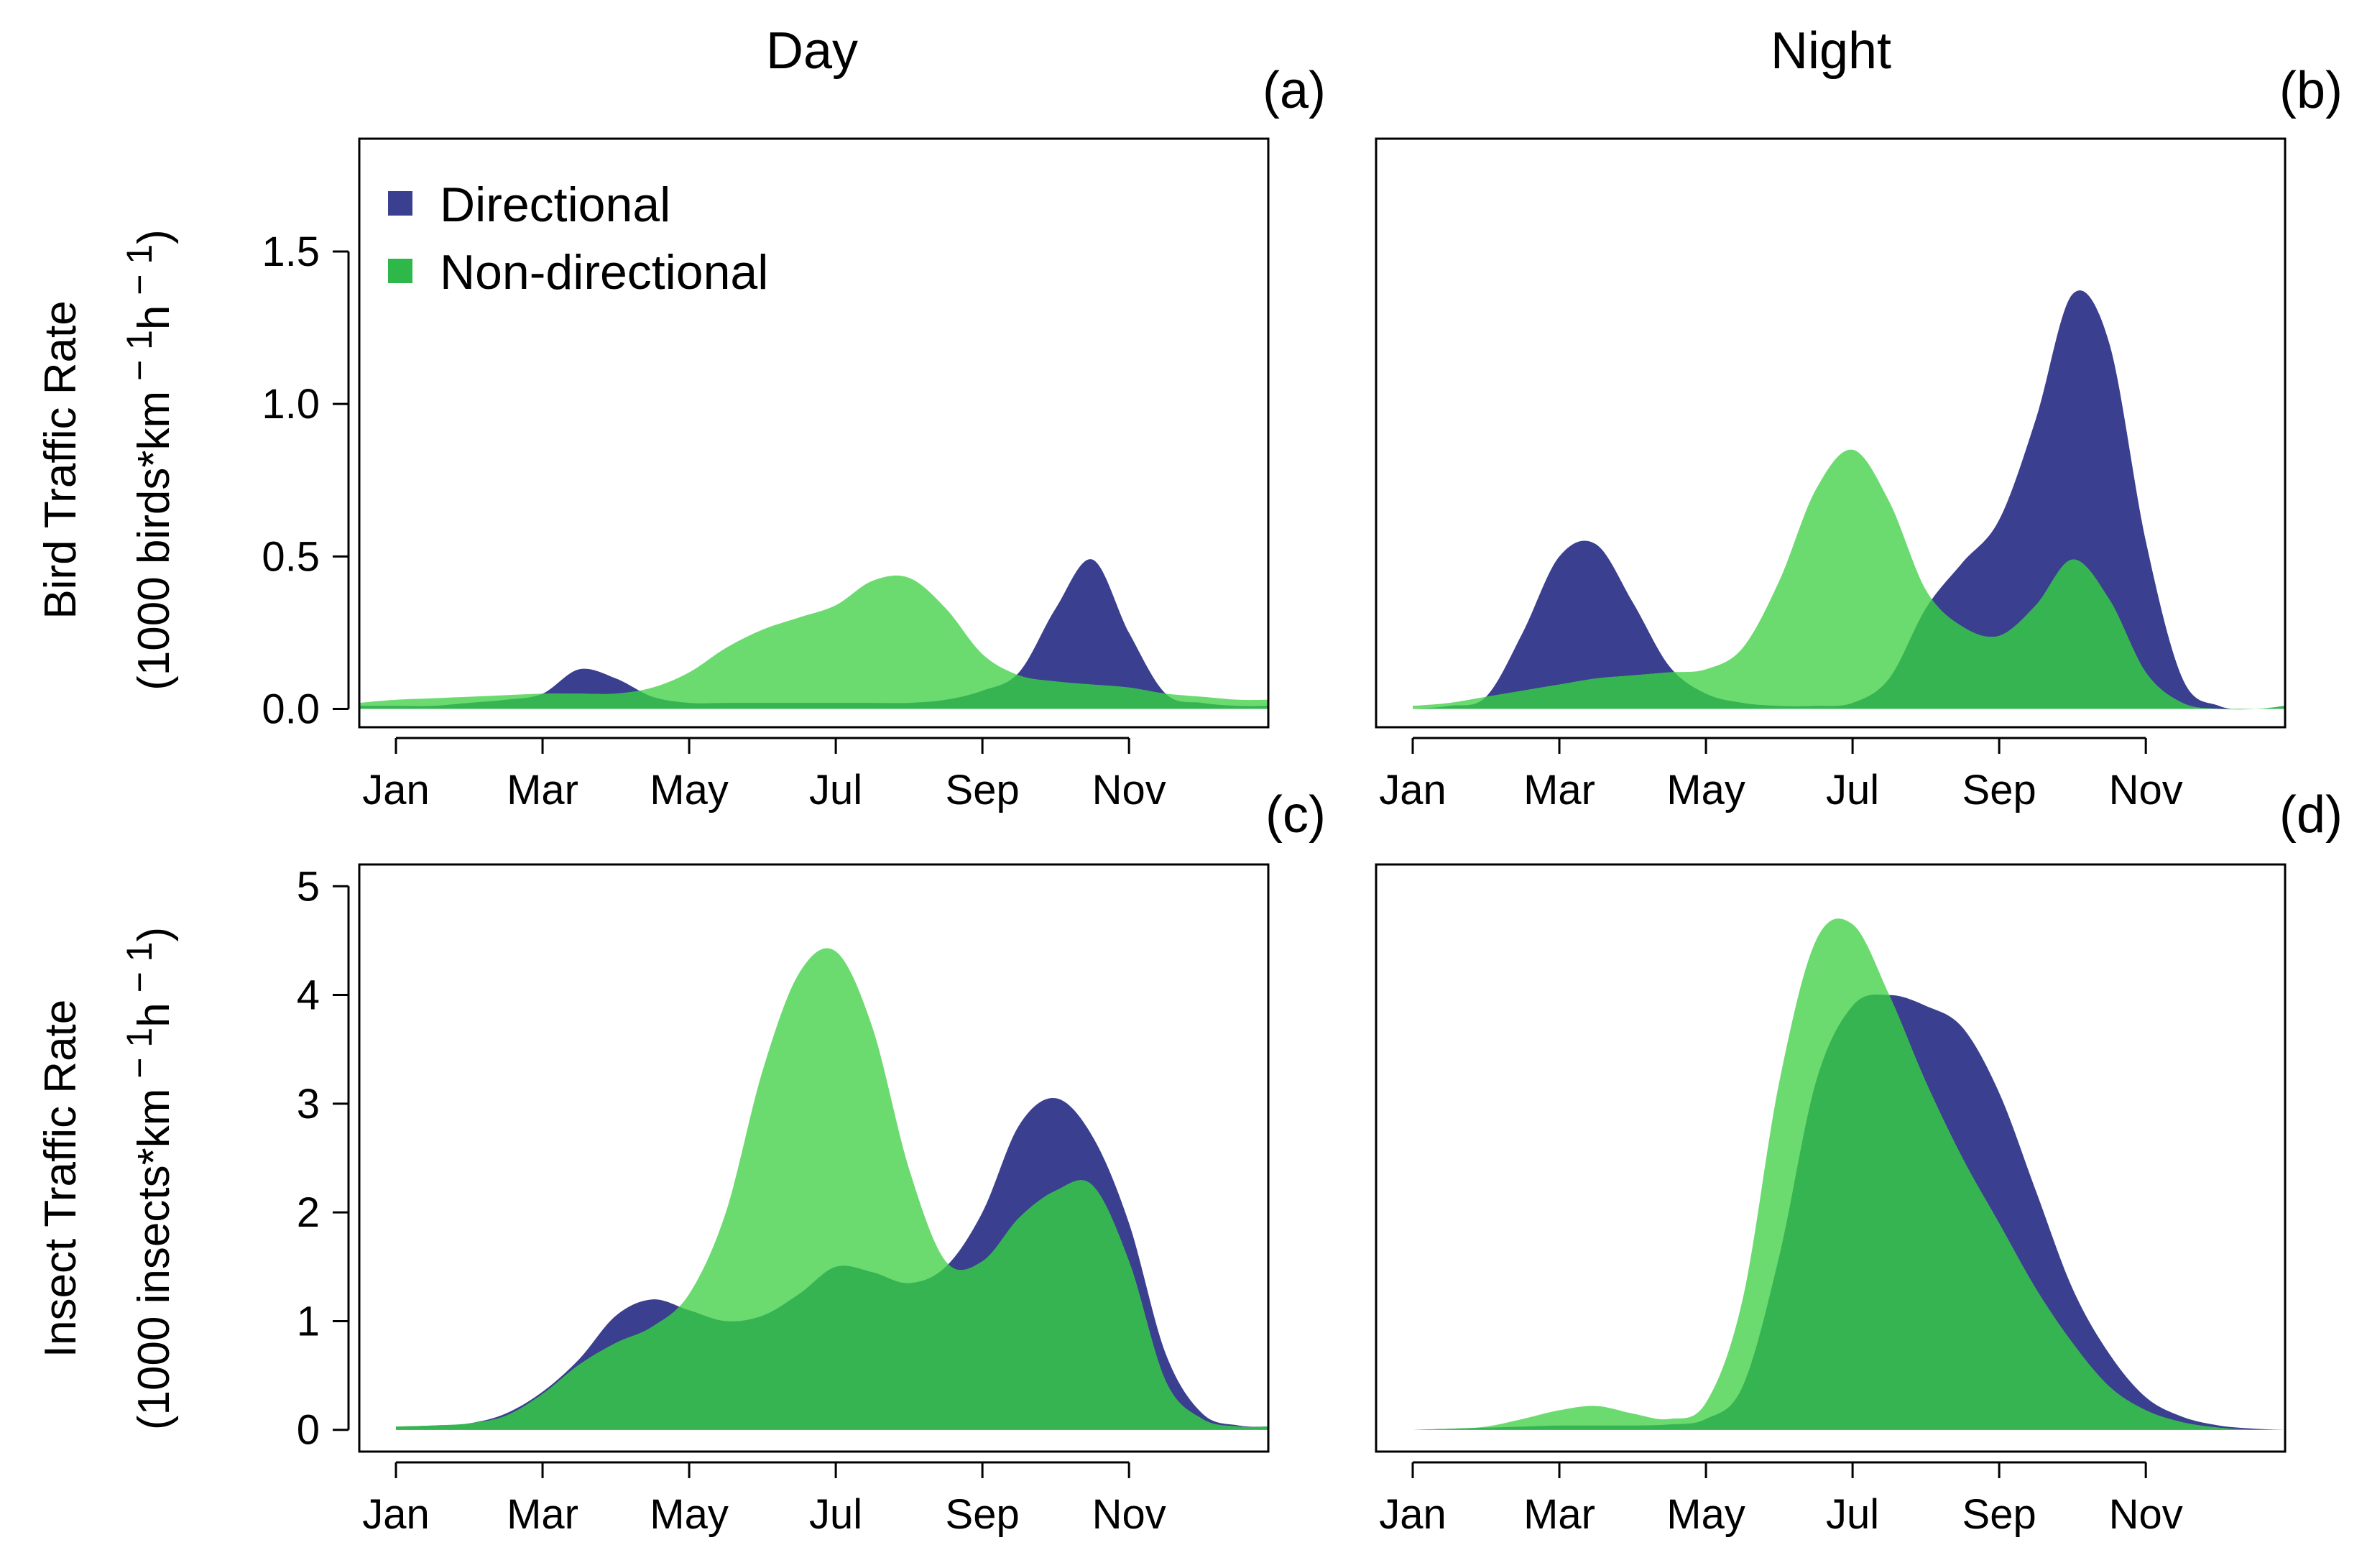  What do you see at coordinates (1849, 1212) in the screenshot?
I see `series-area-overlap-d` at bounding box center [1849, 1212].